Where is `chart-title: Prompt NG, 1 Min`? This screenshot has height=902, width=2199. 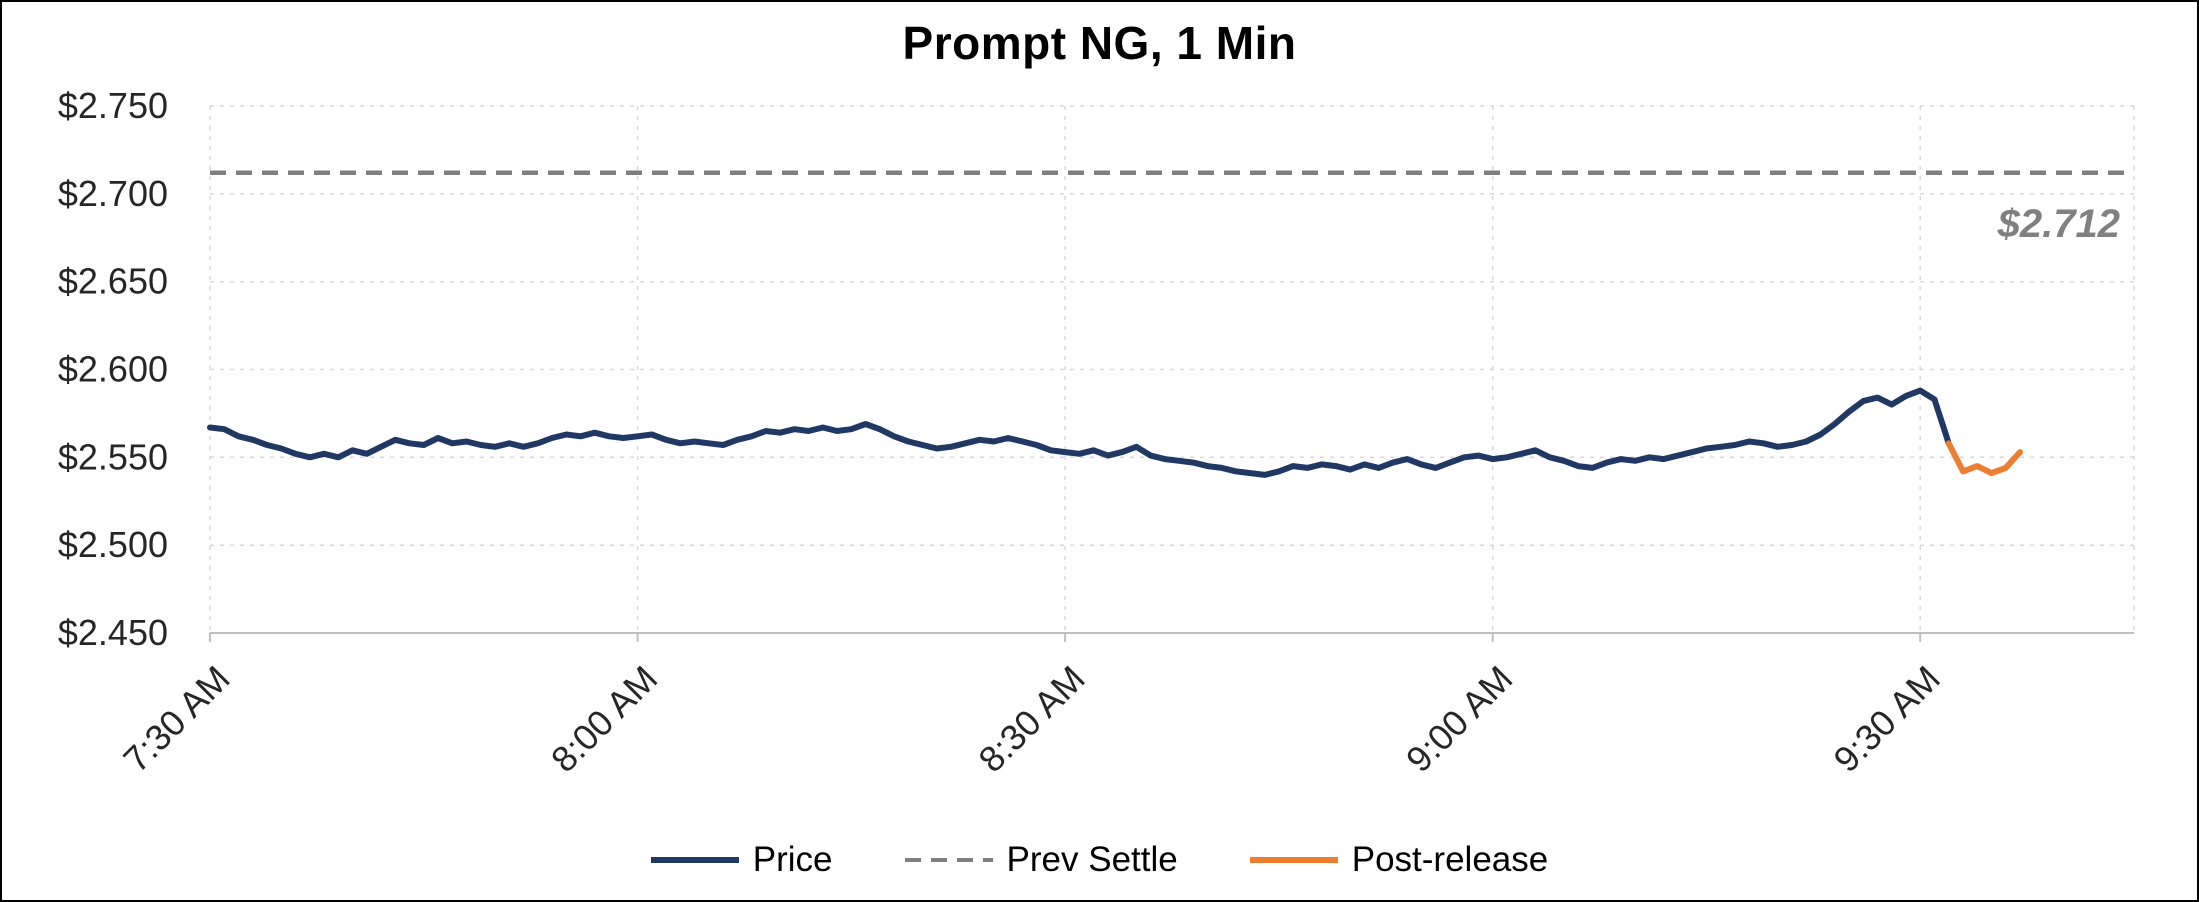 chart-title: Prompt NG, 1 Min is located at coordinates (1099, 43).